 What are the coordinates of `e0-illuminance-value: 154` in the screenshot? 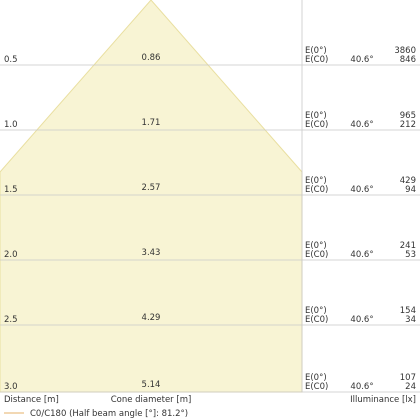 It's located at (408, 311).